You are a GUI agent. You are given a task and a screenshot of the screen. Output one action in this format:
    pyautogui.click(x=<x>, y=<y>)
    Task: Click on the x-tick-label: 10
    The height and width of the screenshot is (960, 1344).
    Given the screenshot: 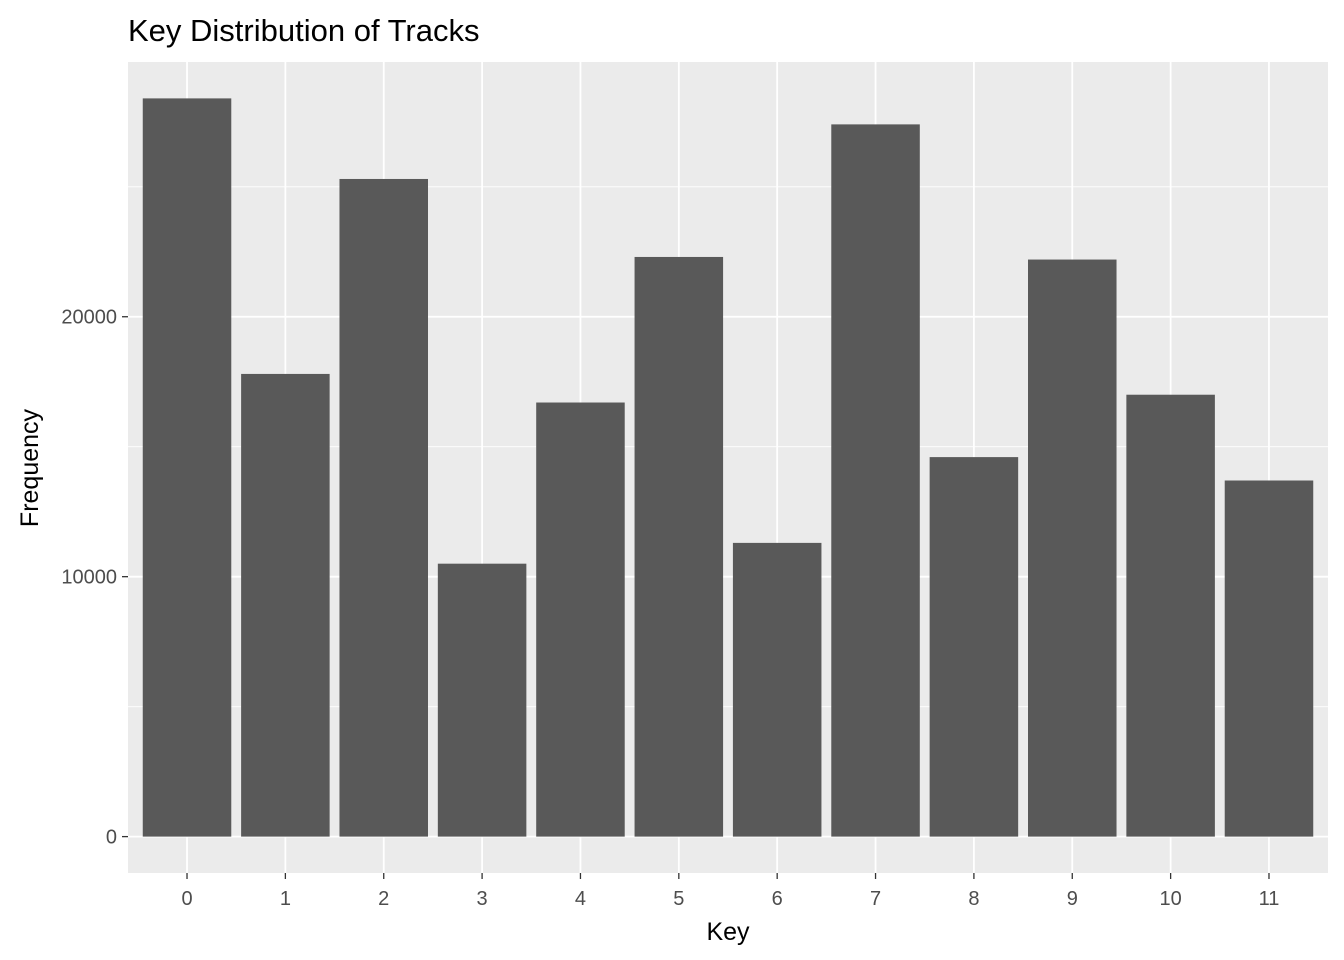 What is the action you would take?
    pyautogui.click(x=1170, y=899)
    